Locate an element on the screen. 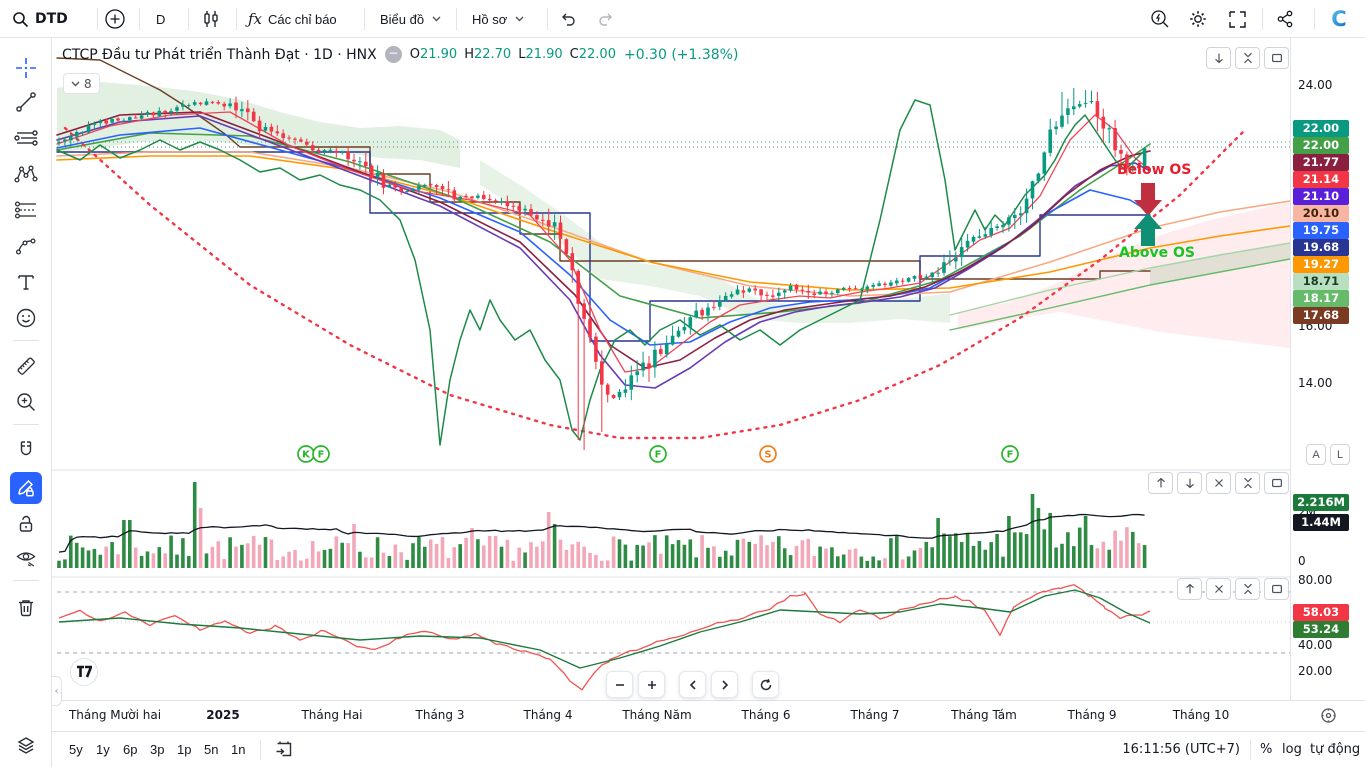 This screenshot has height=767, width=1365. redo-button is located at coordinates (606, 19).